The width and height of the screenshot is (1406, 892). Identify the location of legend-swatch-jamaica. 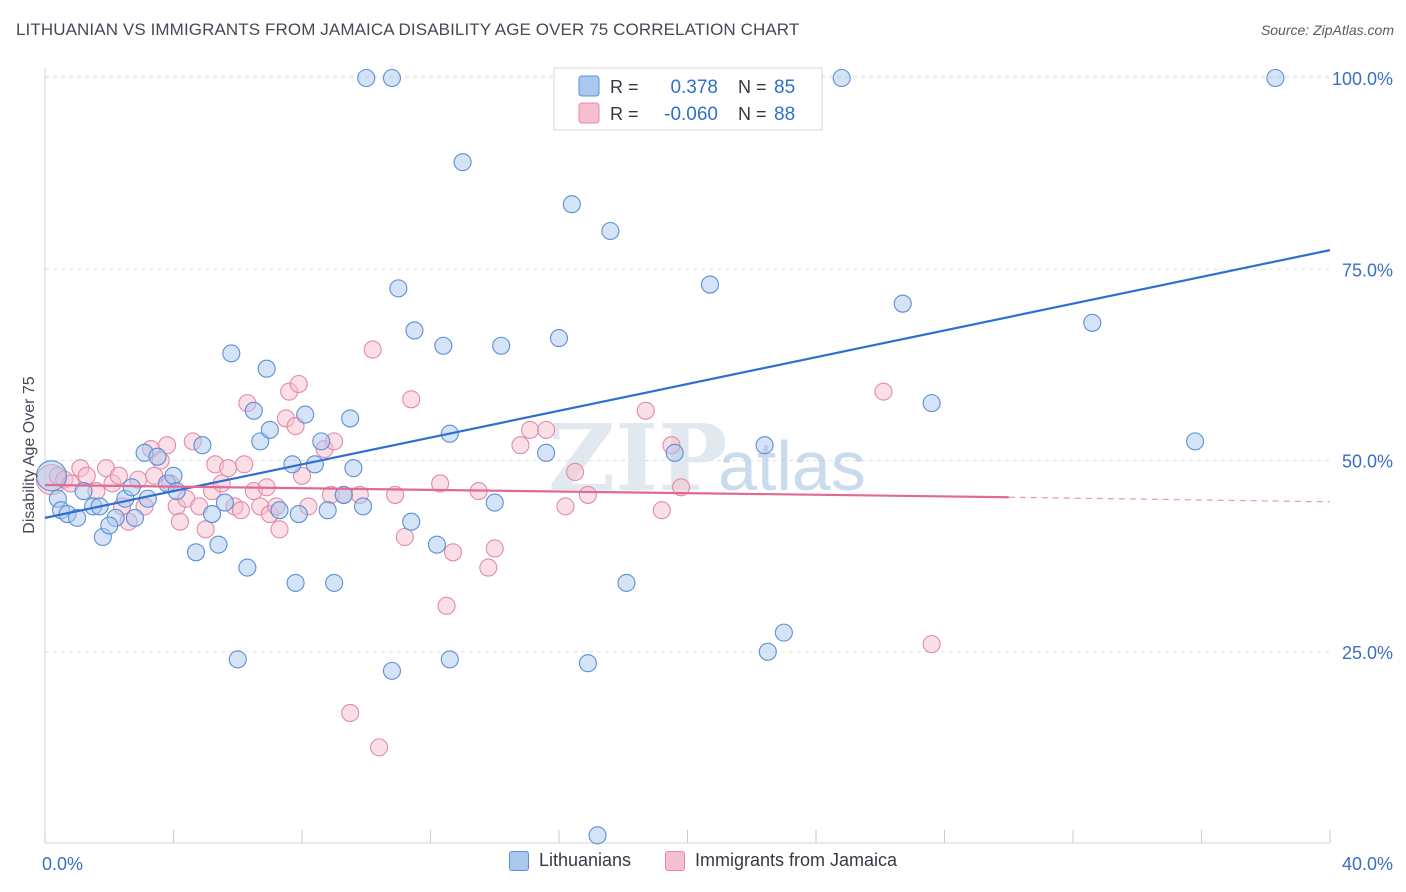
(675, 860).